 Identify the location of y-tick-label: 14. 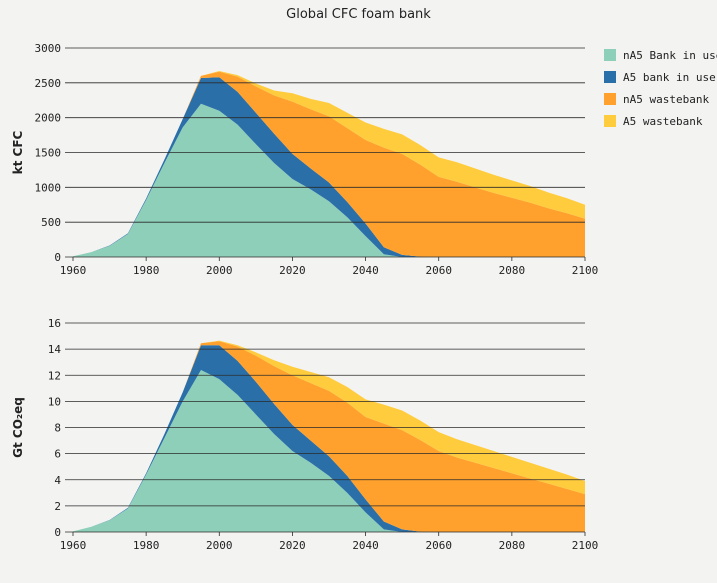
(55, 349).